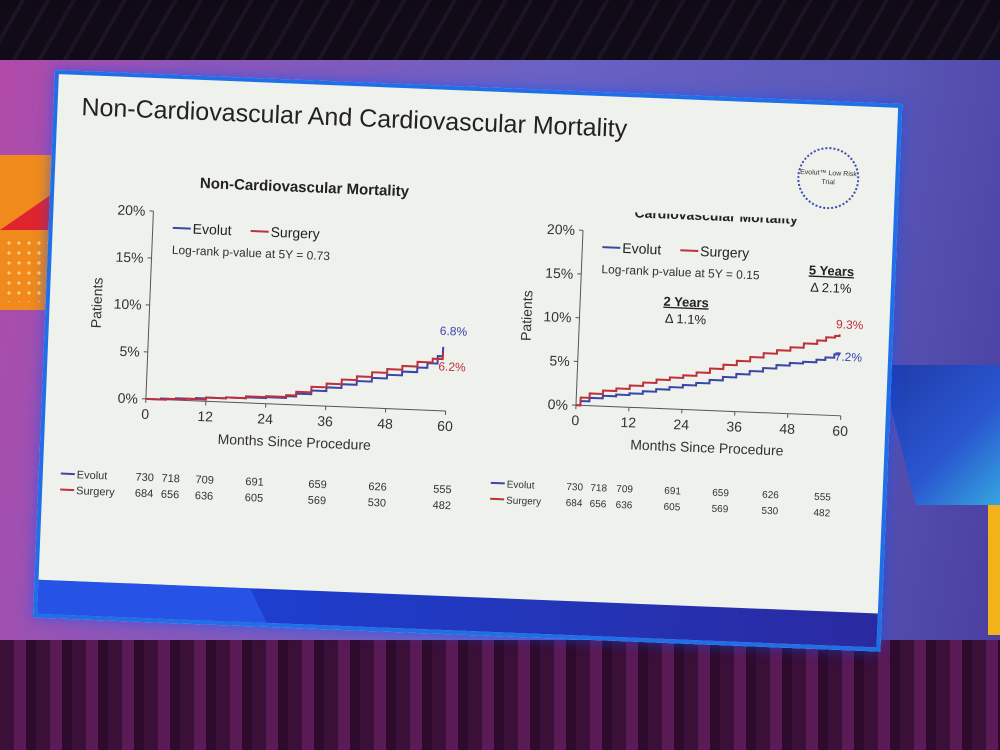 The width and height of the screenshot is (1000, 750). I want to click on end-value-label-evolut: 6.8%, so click(454, 331).